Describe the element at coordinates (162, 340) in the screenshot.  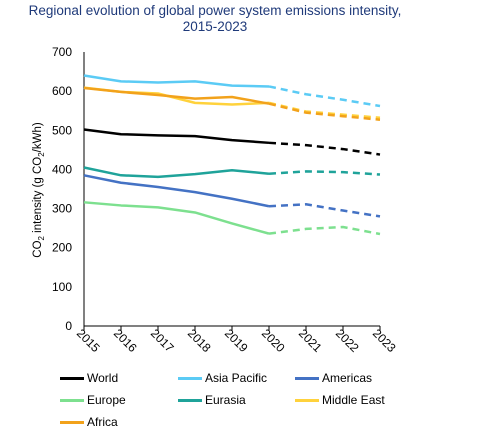
I see `x-tick-label: 2017` at that location.